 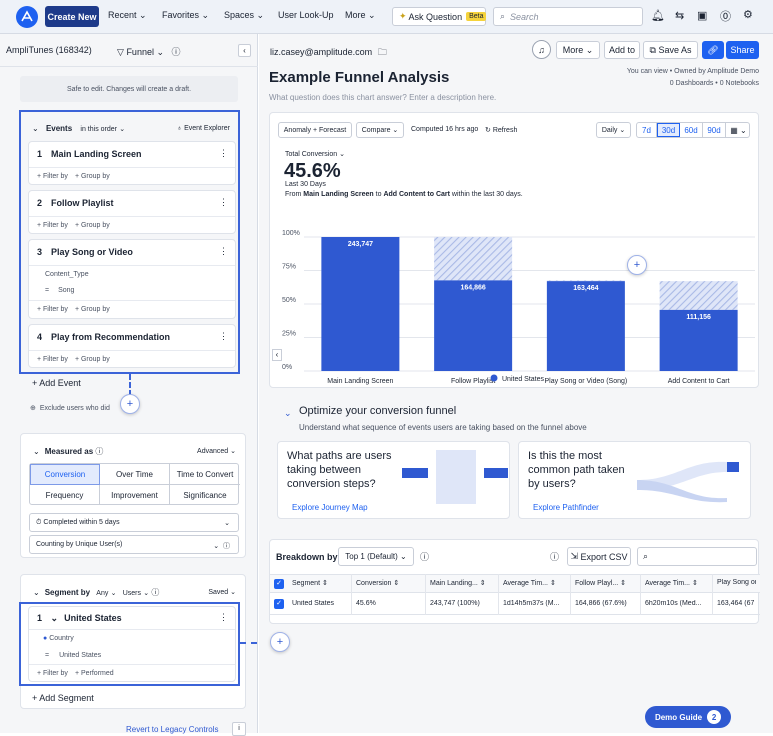 I want to click on event-card-2: 2 Follow Playlist ⋮ + Filter by + Group by, so click(x=132, y=212).